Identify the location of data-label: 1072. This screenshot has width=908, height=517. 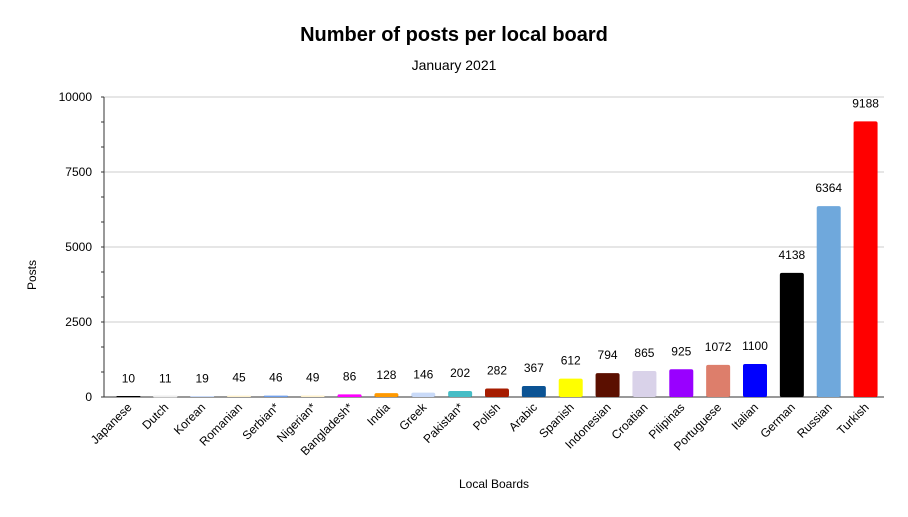
(718, 347).